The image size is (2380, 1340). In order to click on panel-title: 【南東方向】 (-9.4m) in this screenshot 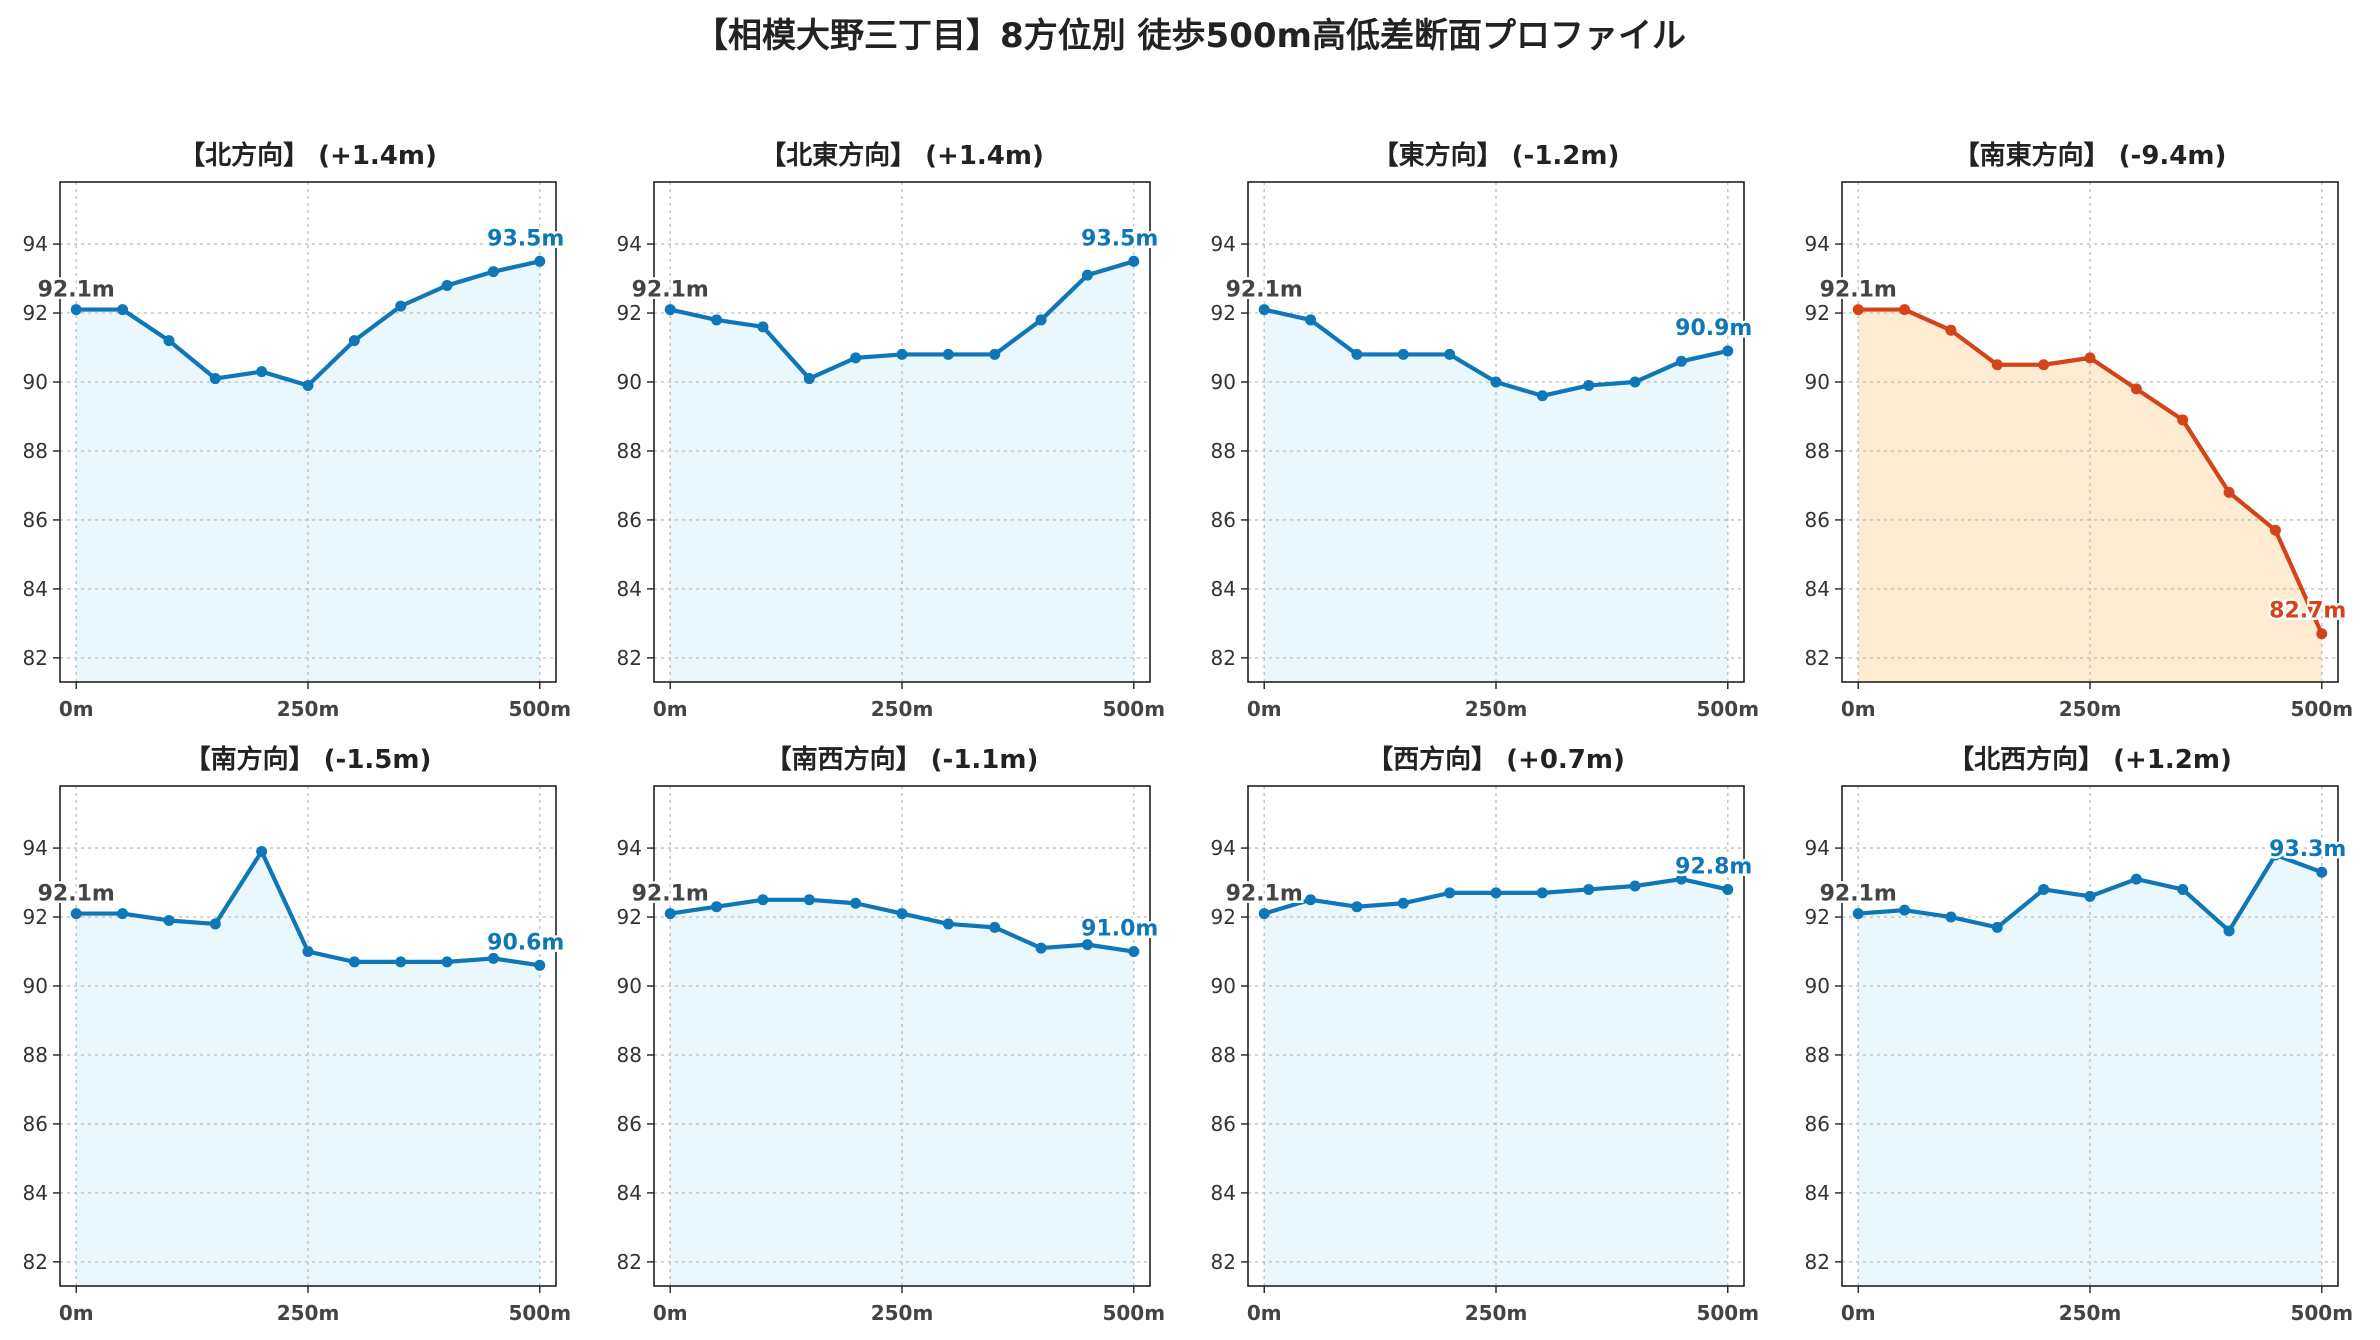, I will do `click(2090, 155)`.